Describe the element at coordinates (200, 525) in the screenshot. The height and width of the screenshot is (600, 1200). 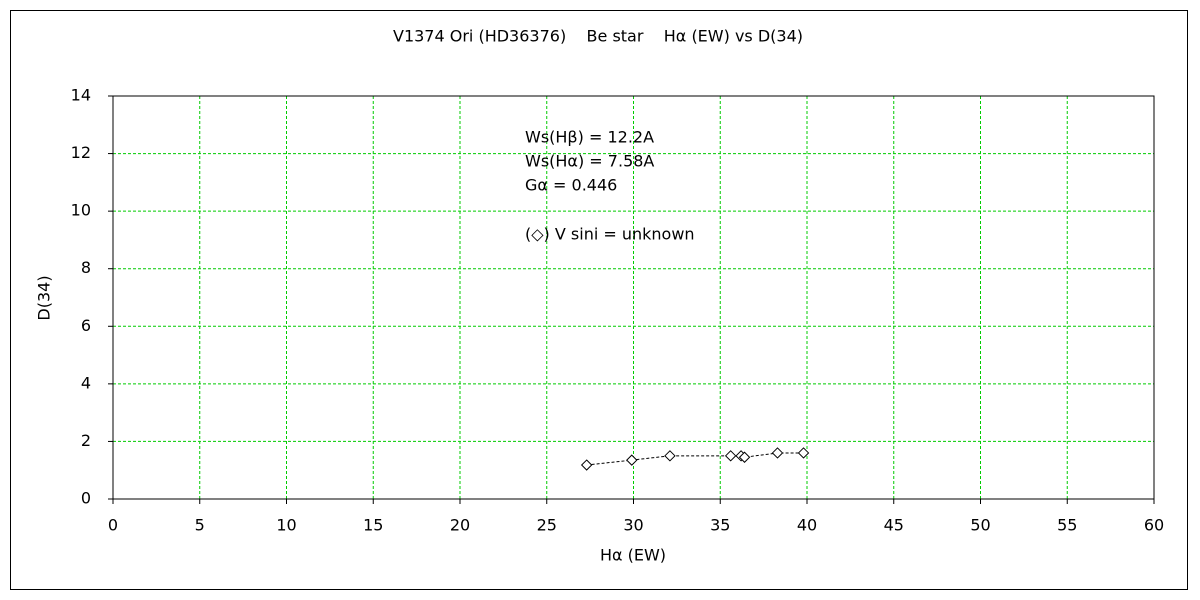
I see `x-tick-label: 5` at that location.